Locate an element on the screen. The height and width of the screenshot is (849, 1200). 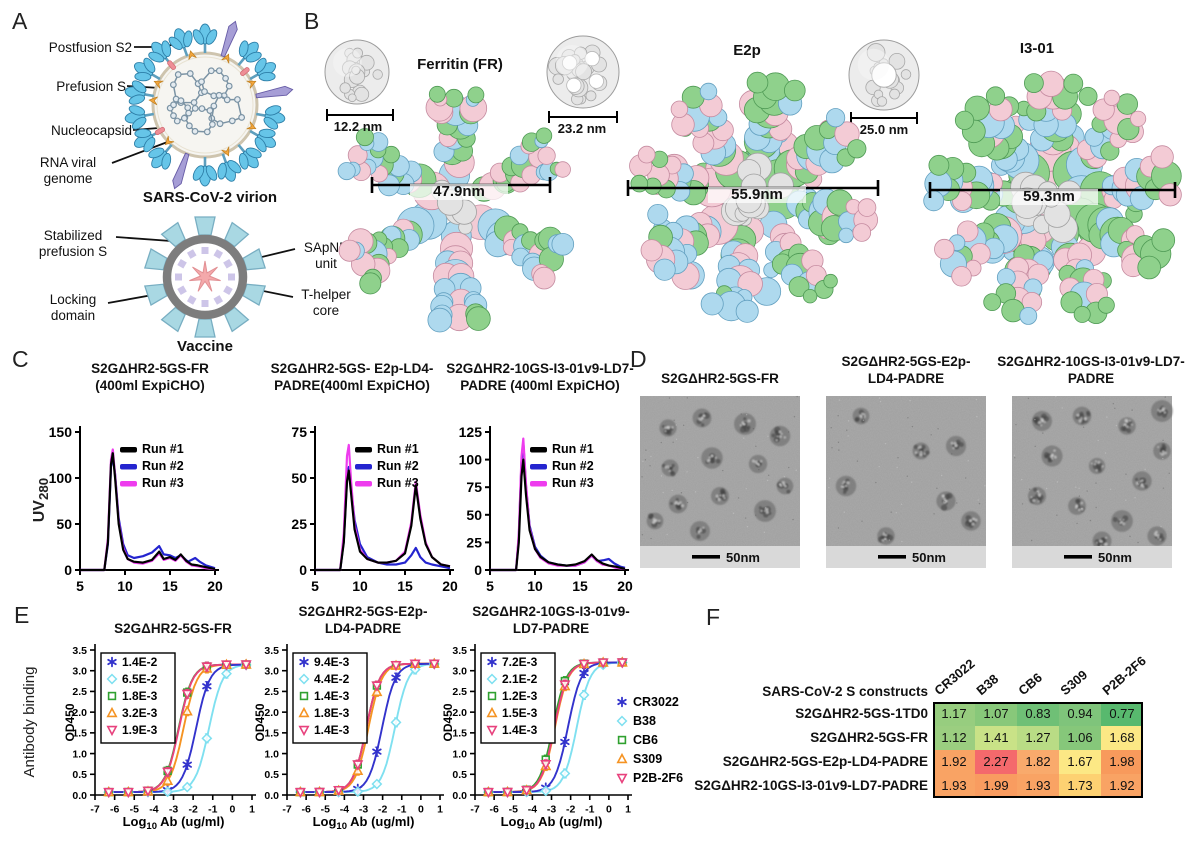
diameter-e2p: 55.9nm is located at coordinates (757, 195).